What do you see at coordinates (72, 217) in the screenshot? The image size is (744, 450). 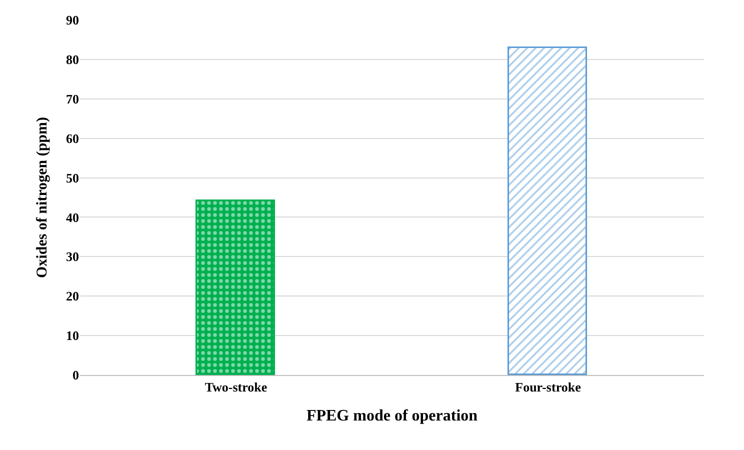 I see `y-tick-label: 40` at bounding box center [72, 217].